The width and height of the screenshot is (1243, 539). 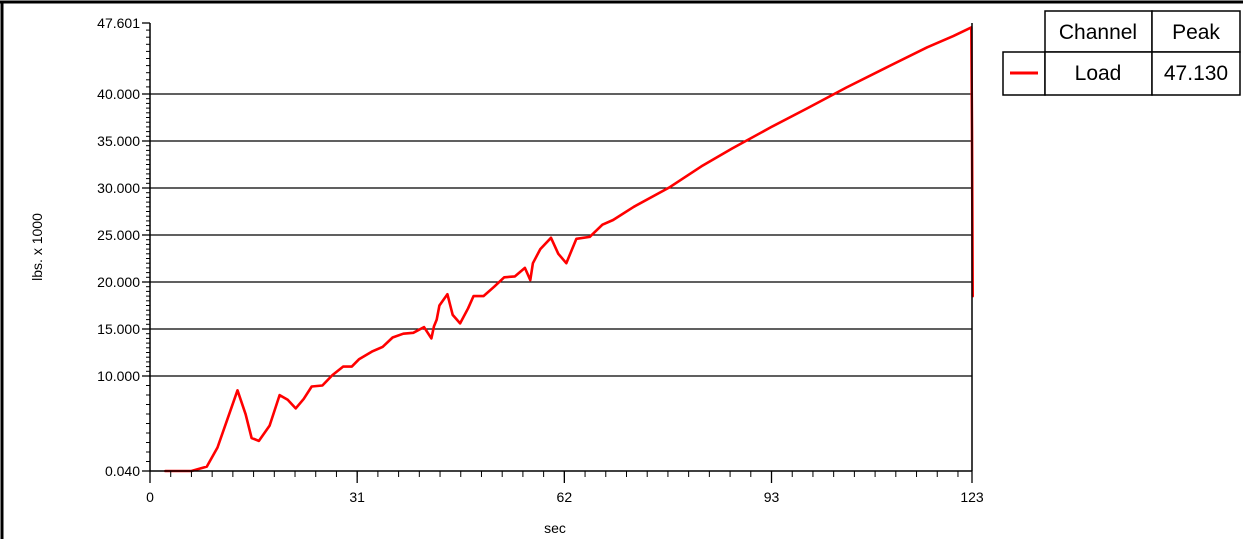 What do you see at coordinates (357, 497) in the screenshot?
I see `x-tick-label: 31` at bounding box center [357, 497].